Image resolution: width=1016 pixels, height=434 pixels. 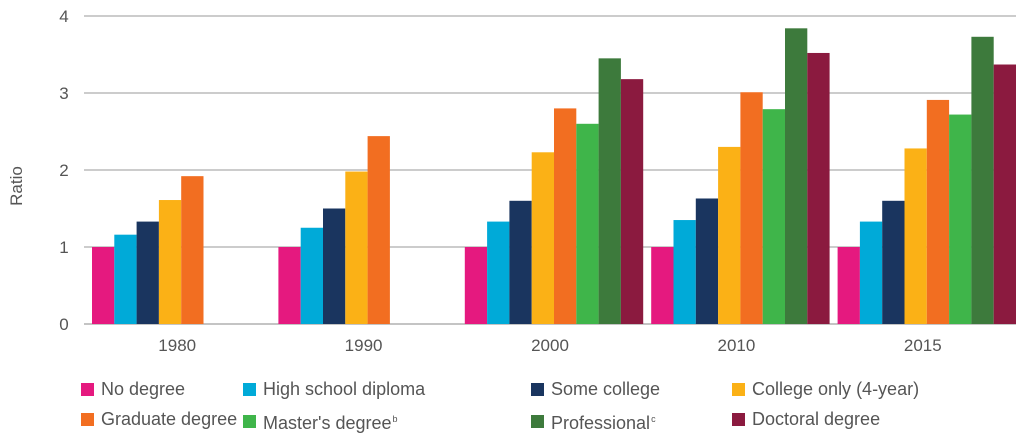 I want to click on legend-label: Doctoral degree, so click(x=816, y=419).